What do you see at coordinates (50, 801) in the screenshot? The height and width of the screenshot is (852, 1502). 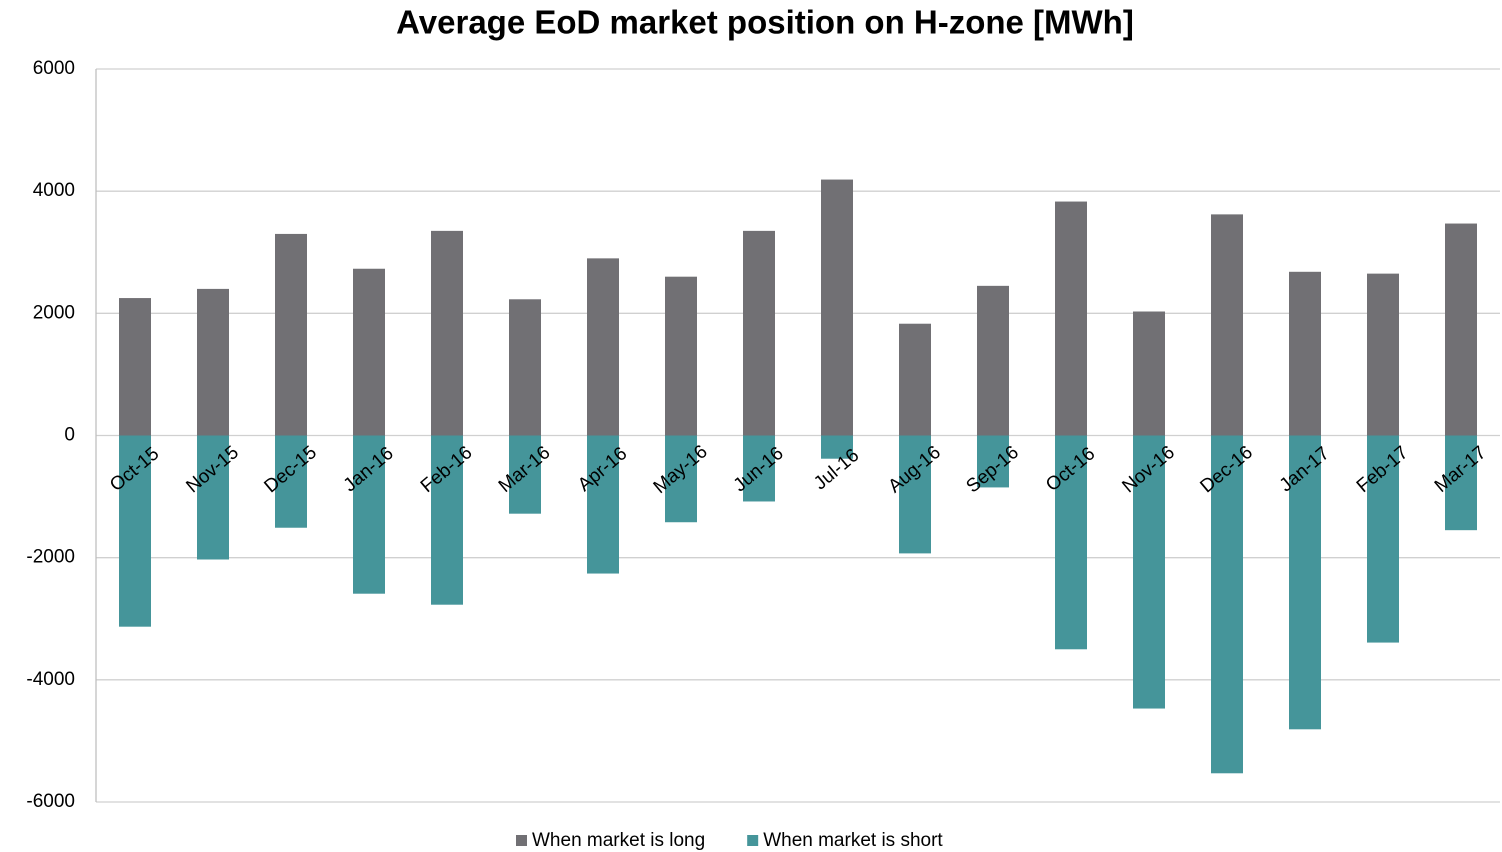 I see `y-tick-label: -6000` at bounding box center [50, 801].